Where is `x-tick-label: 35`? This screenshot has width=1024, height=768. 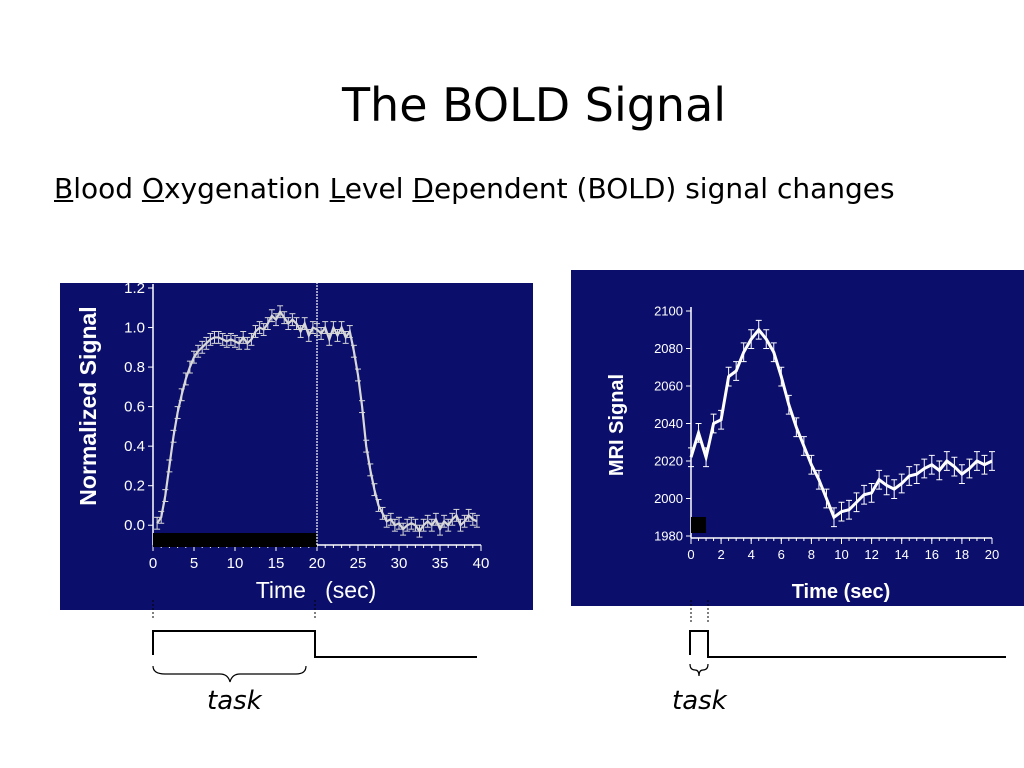
x-tick-label: 35 is located at coordinates (440, 563).